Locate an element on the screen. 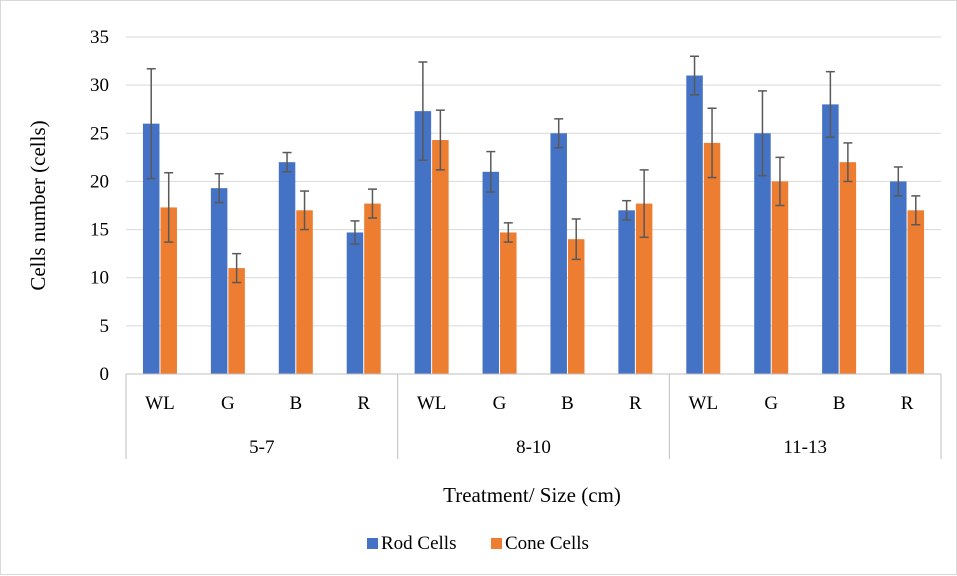 This screenshot has height=576, width=957. x-group-label: 5-7 is located at coordinates (261, 447).